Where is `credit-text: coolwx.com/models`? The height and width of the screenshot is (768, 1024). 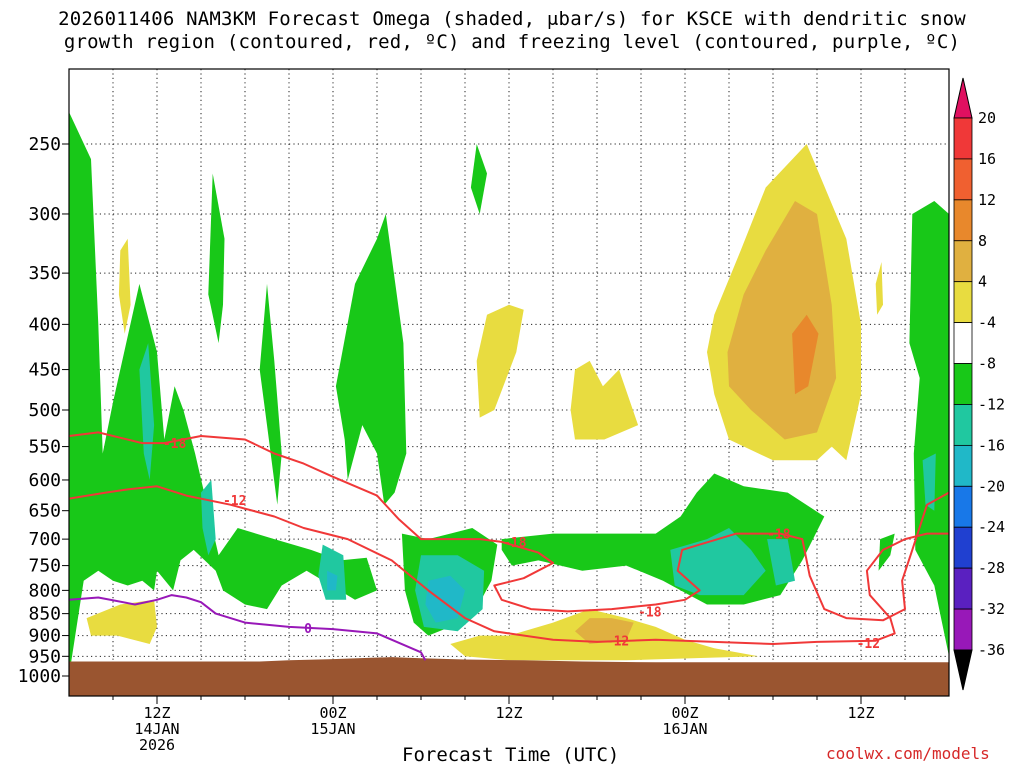
credit-text: coolwx.com/models is located at coordinates (908, 753).